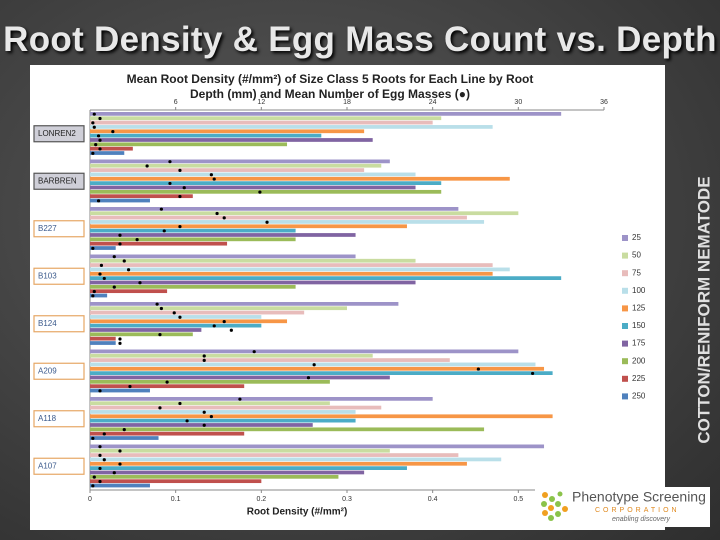 The image size is (720, 540). What do you see at coordinates (639, 378) in the screenshot?
I see `legend-label: 225` at bounding box center [639, 378].